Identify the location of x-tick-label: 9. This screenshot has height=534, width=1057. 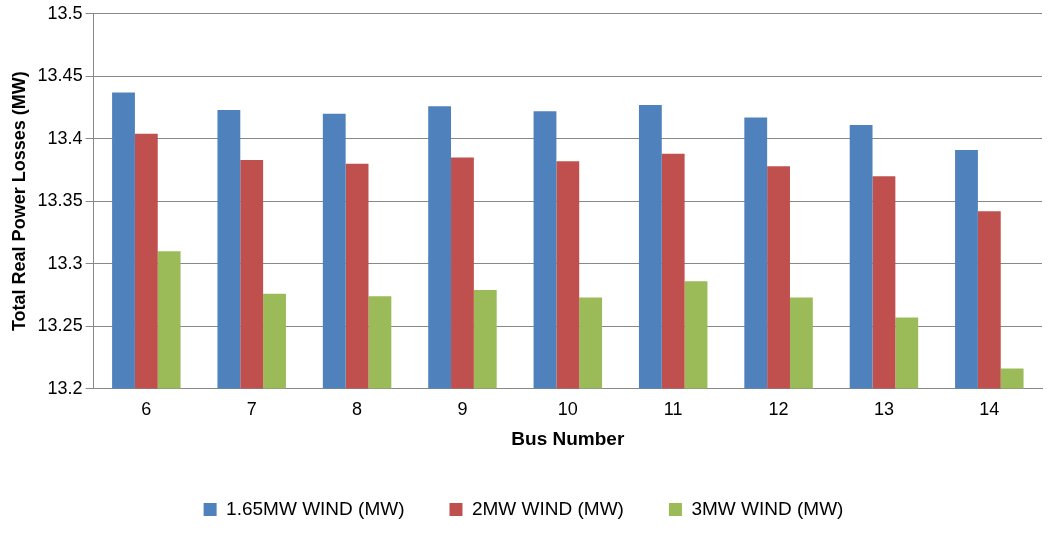
(462, 409).